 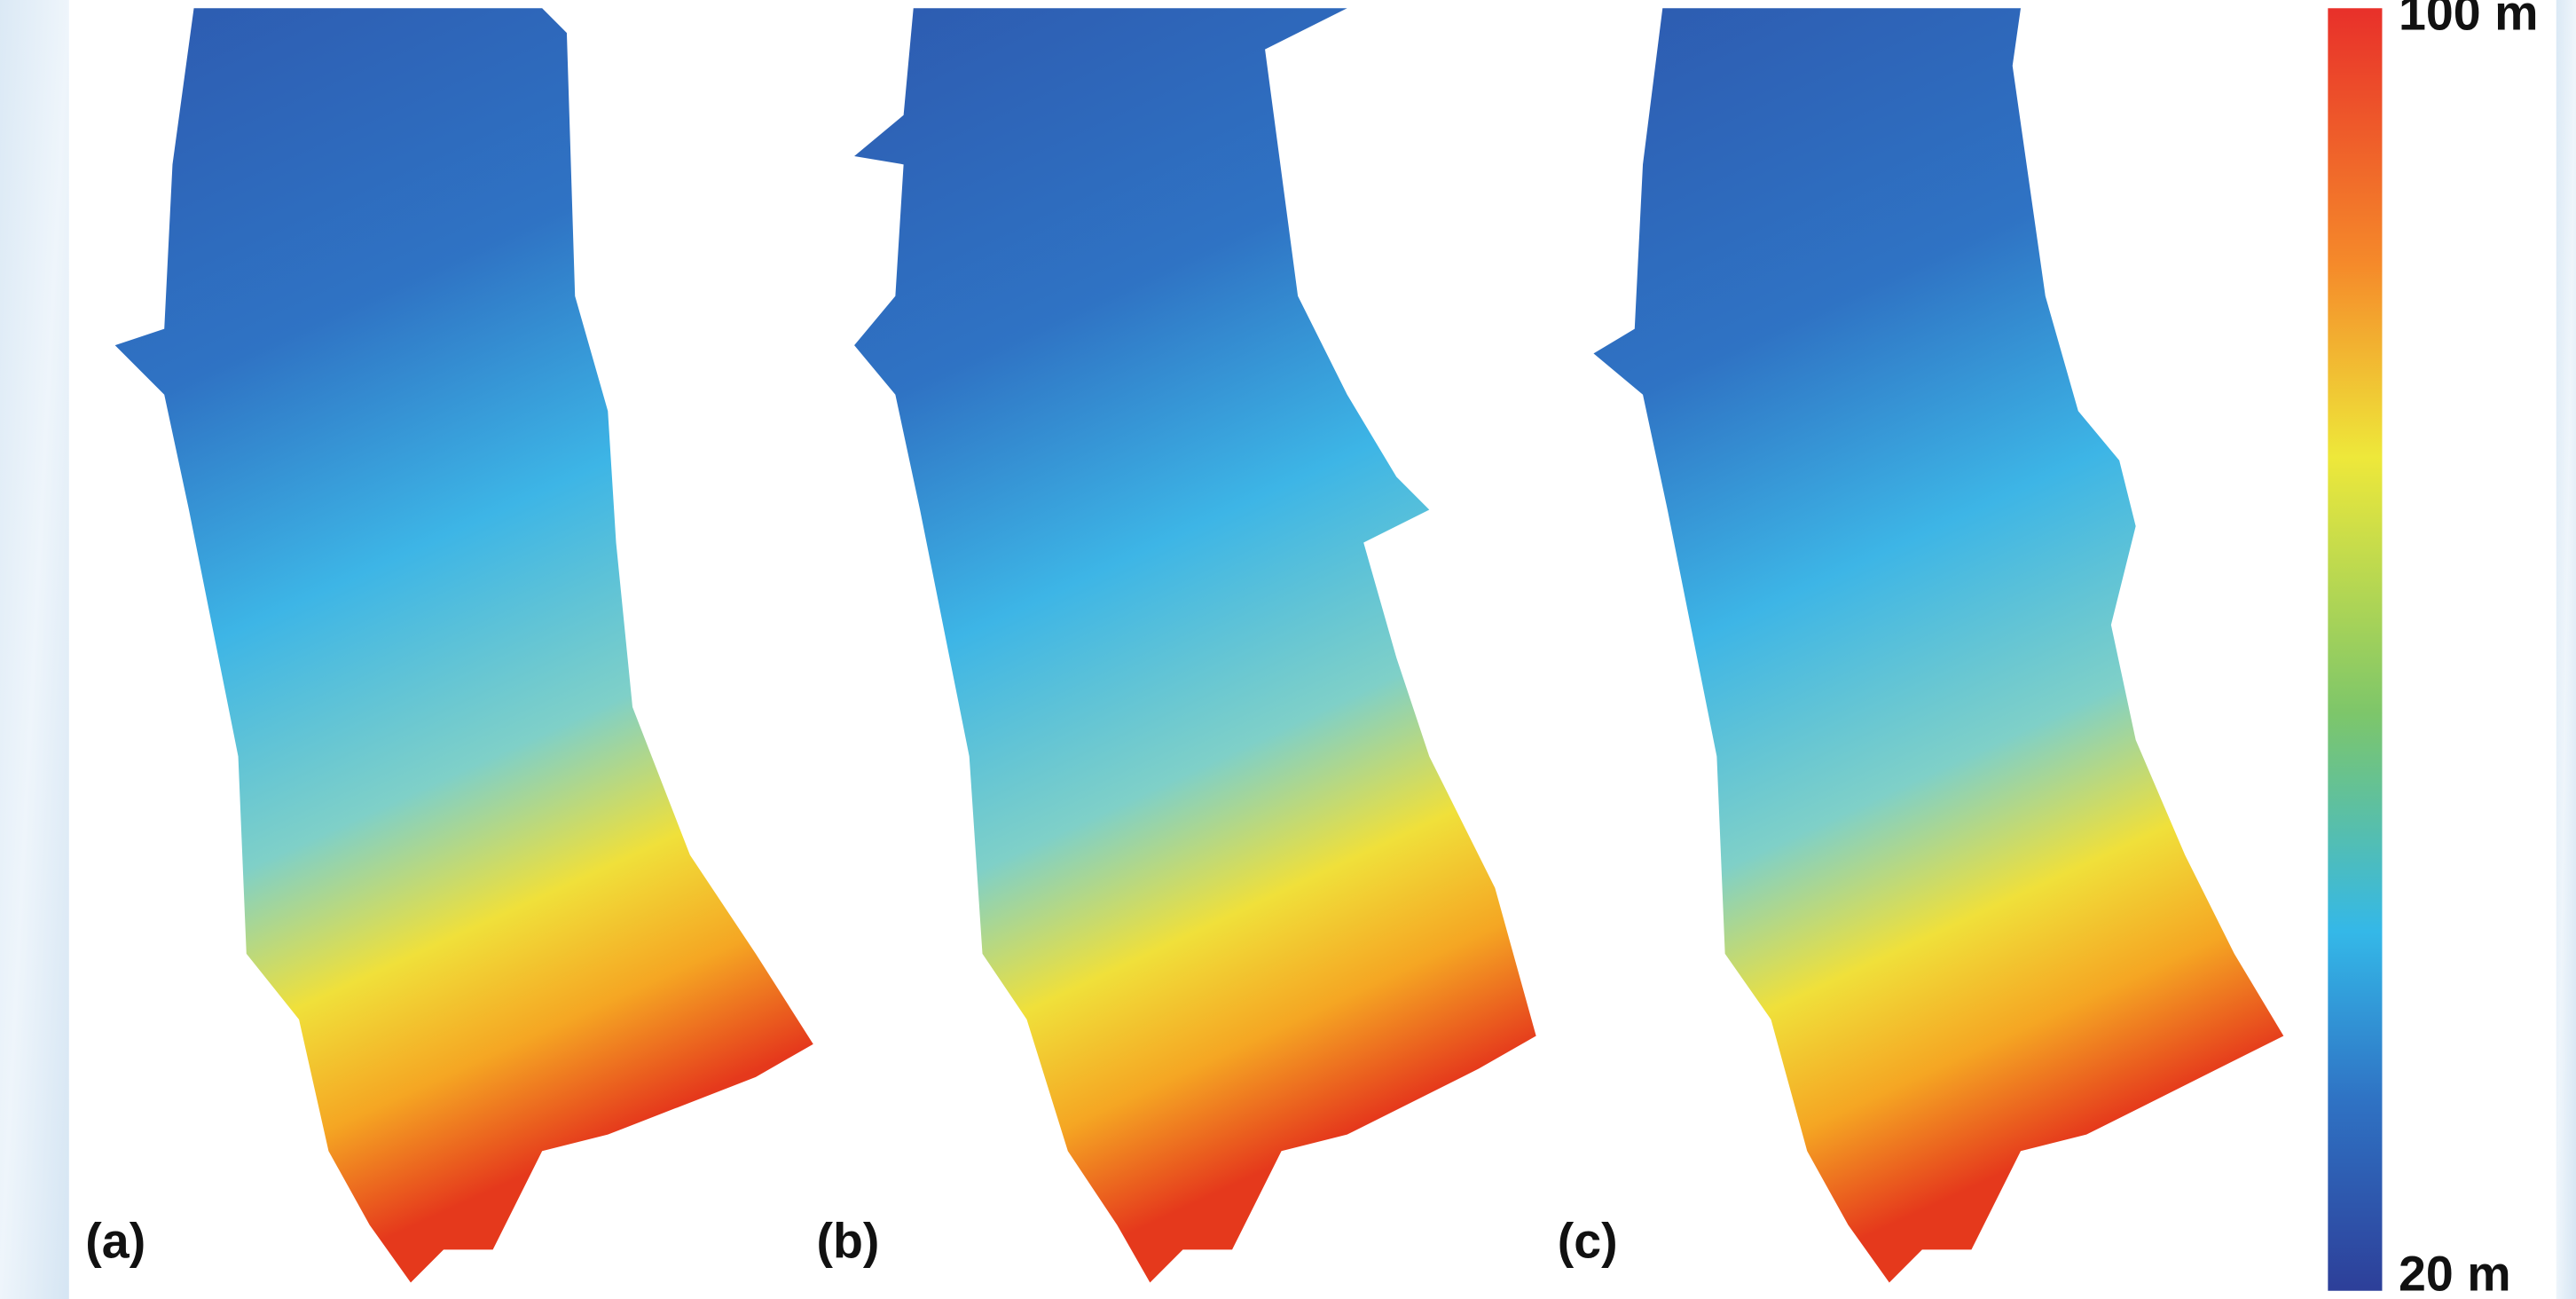 I want to click on panel-label: (a), so click(x=115, y=1241).